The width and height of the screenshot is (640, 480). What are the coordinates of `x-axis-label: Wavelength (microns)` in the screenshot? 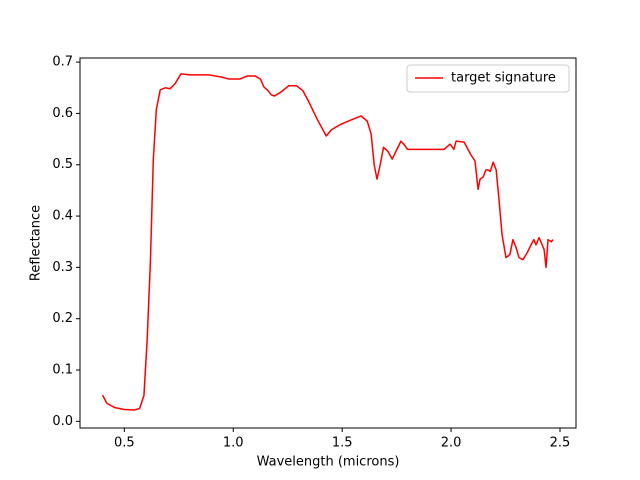 It's located at (328, 462).